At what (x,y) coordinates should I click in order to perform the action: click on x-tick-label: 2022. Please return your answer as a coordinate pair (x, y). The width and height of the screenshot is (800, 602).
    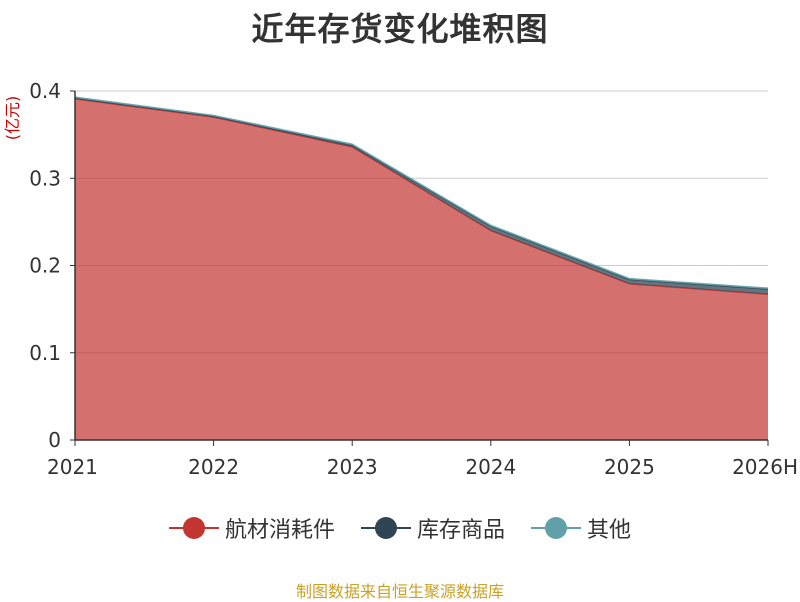
    Looking at the image, I should click on (213, 467).